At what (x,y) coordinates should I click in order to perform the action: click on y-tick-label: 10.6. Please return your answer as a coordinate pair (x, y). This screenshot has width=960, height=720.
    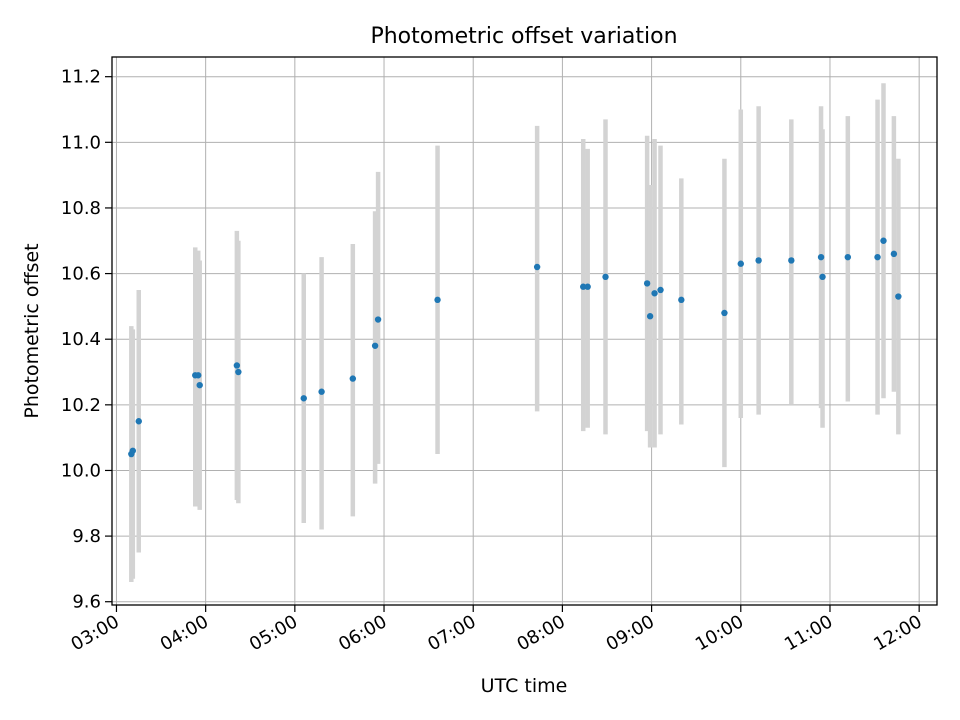
    Looking at the image, I should click on (81, 274).